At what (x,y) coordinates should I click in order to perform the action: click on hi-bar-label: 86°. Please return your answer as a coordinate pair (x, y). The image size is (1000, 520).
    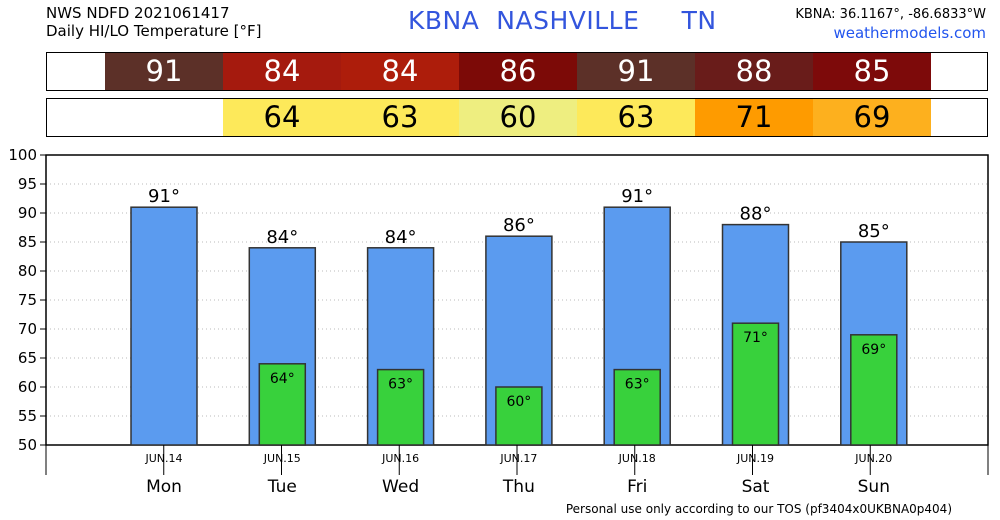
    Looking at the image, I should click on (519, 225).